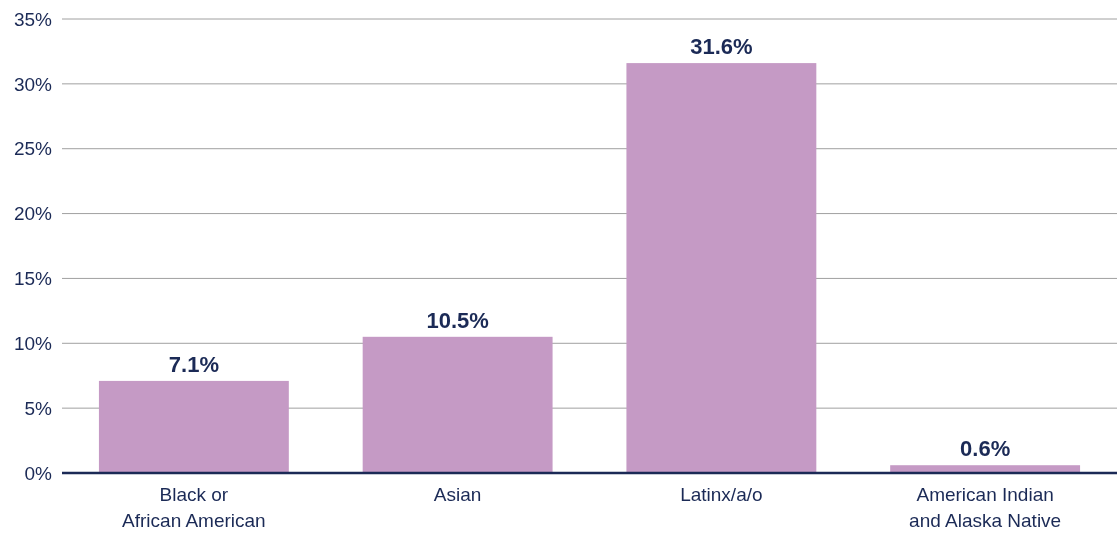 The width and height of the screenshot is (1117, 533). I want to click on x-tick-label: Latinx/a/o, so click(721, 494).